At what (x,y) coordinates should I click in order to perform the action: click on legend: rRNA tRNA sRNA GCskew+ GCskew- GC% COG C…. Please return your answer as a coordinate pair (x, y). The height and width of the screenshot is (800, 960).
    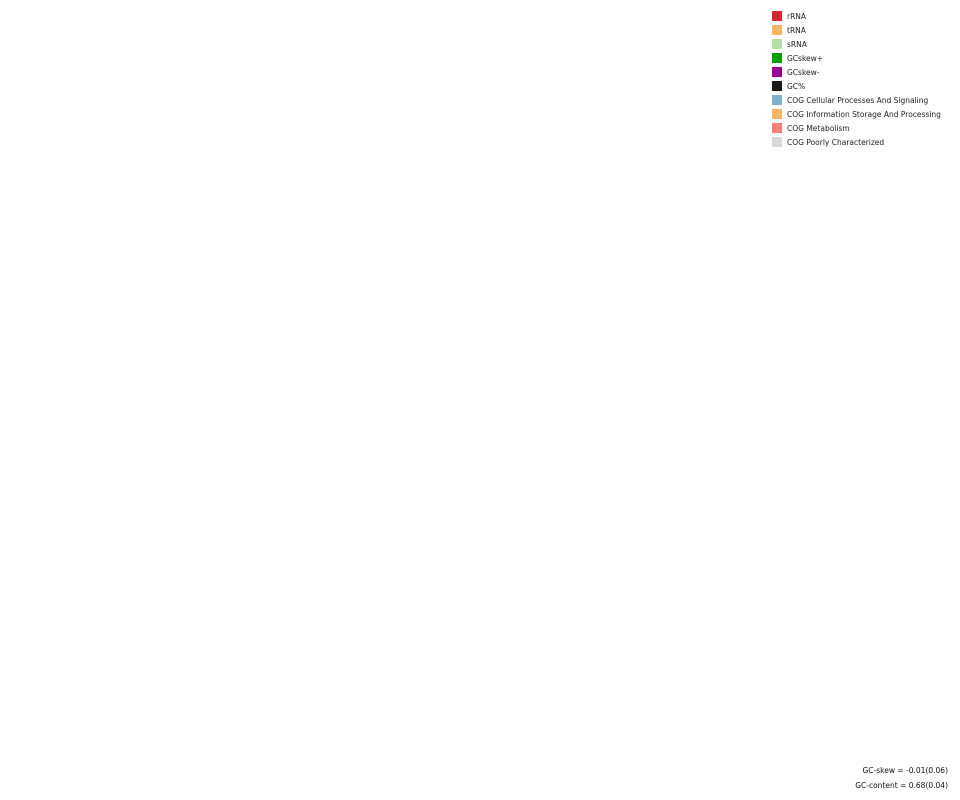
    Looking at the image, I should click on (856, 79).